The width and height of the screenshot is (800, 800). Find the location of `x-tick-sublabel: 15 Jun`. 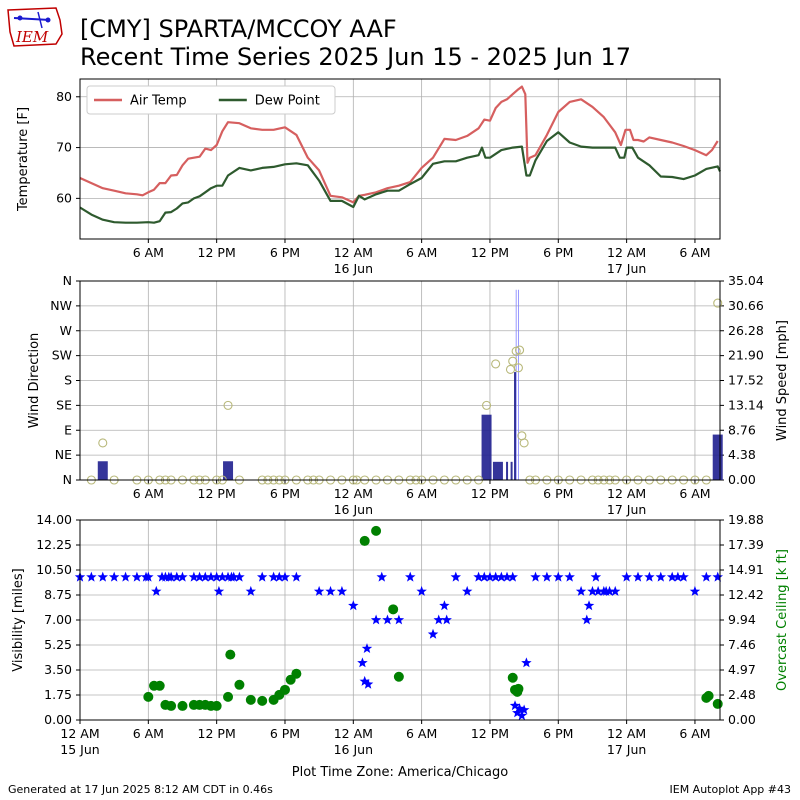

x-tick-sublabel: 15 Jun is located at coordinates (79, 749).